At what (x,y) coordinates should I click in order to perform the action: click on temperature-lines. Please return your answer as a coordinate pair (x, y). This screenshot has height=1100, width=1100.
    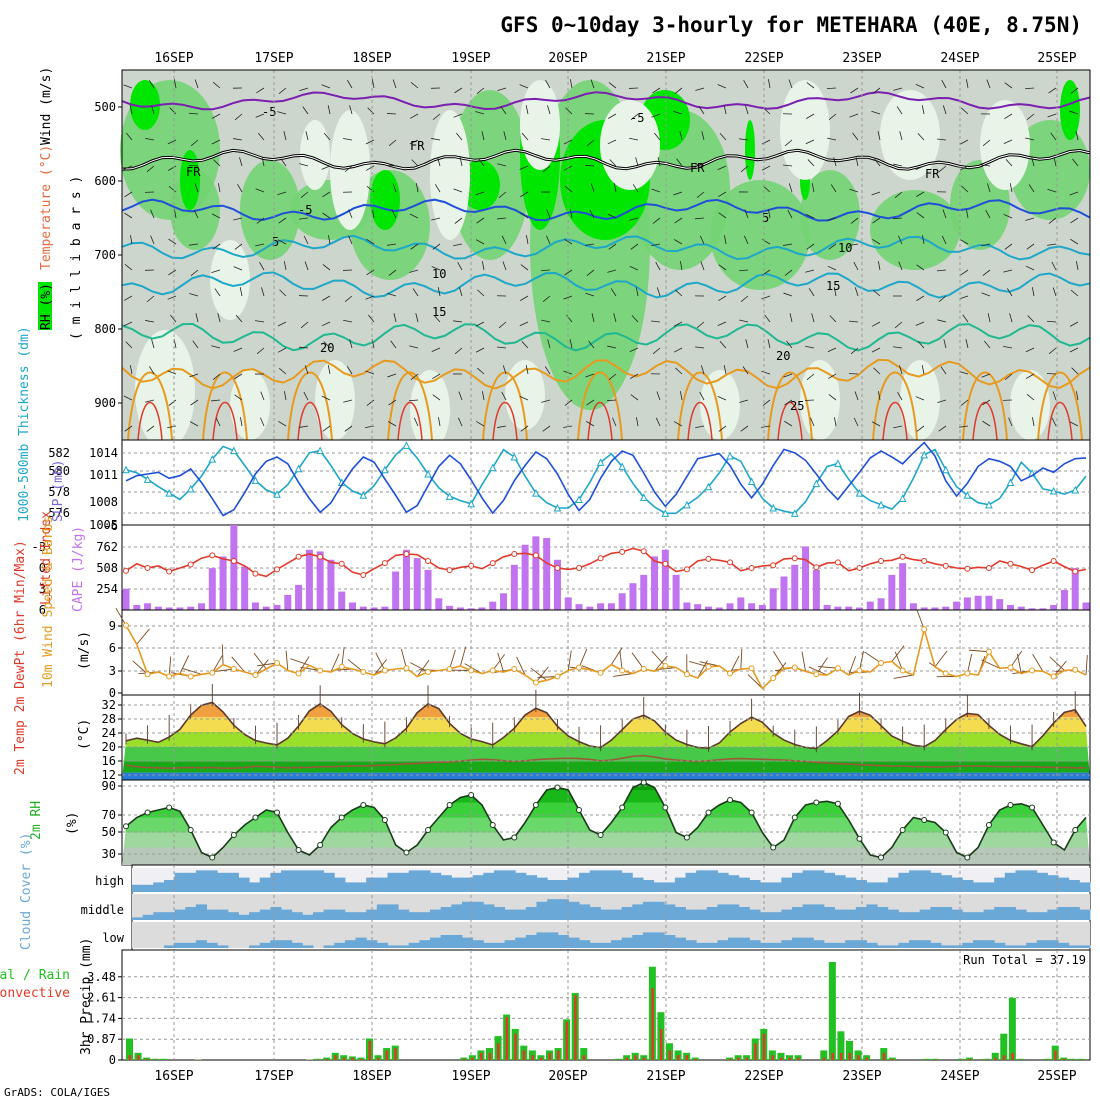
    Looking at the image, I should click on (606, 726).